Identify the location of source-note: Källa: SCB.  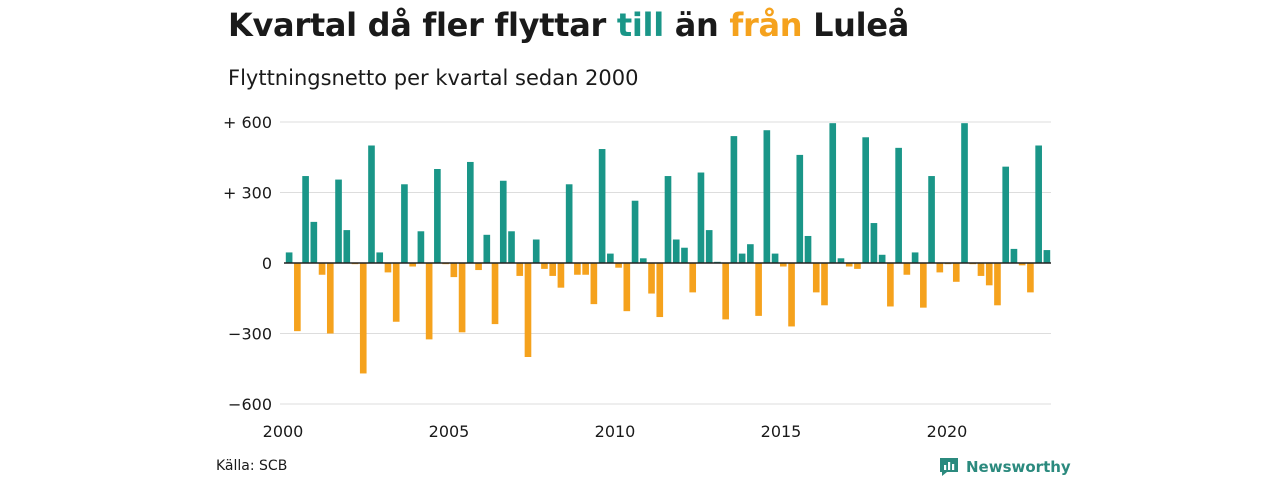
(252, 466).